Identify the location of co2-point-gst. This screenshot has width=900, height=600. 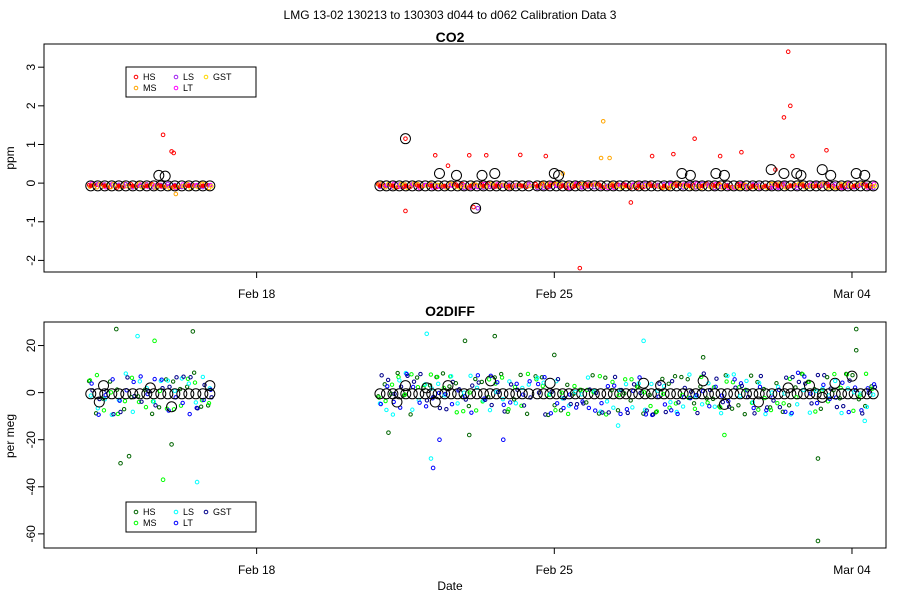
(875, 185).